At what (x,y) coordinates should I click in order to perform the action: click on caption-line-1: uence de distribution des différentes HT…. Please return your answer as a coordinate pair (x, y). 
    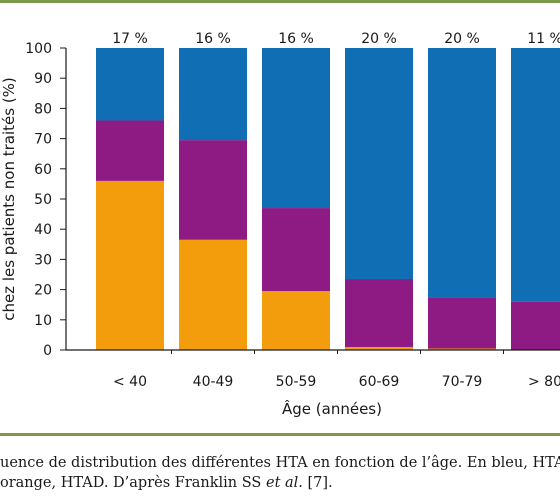
    Looking at the image, I should click on (280, 463).